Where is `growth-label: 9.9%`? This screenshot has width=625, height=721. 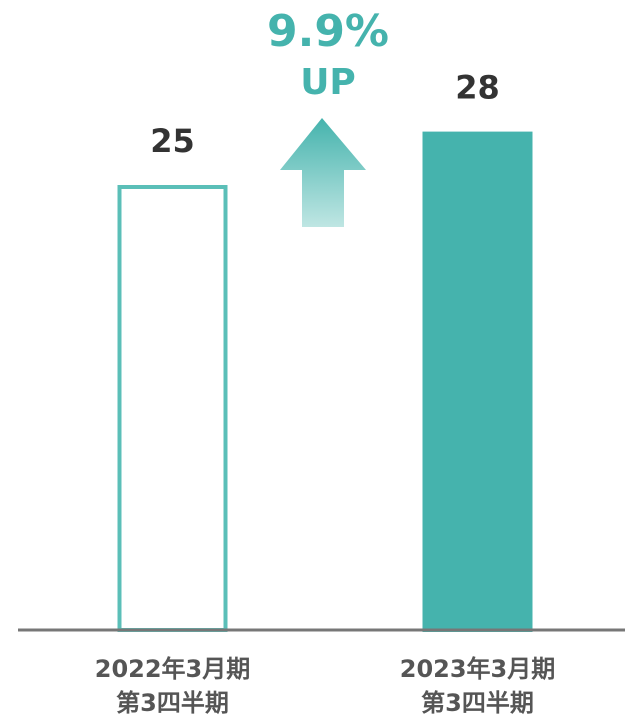
growth-label: 9.9% is located at coordinates (328, 31).